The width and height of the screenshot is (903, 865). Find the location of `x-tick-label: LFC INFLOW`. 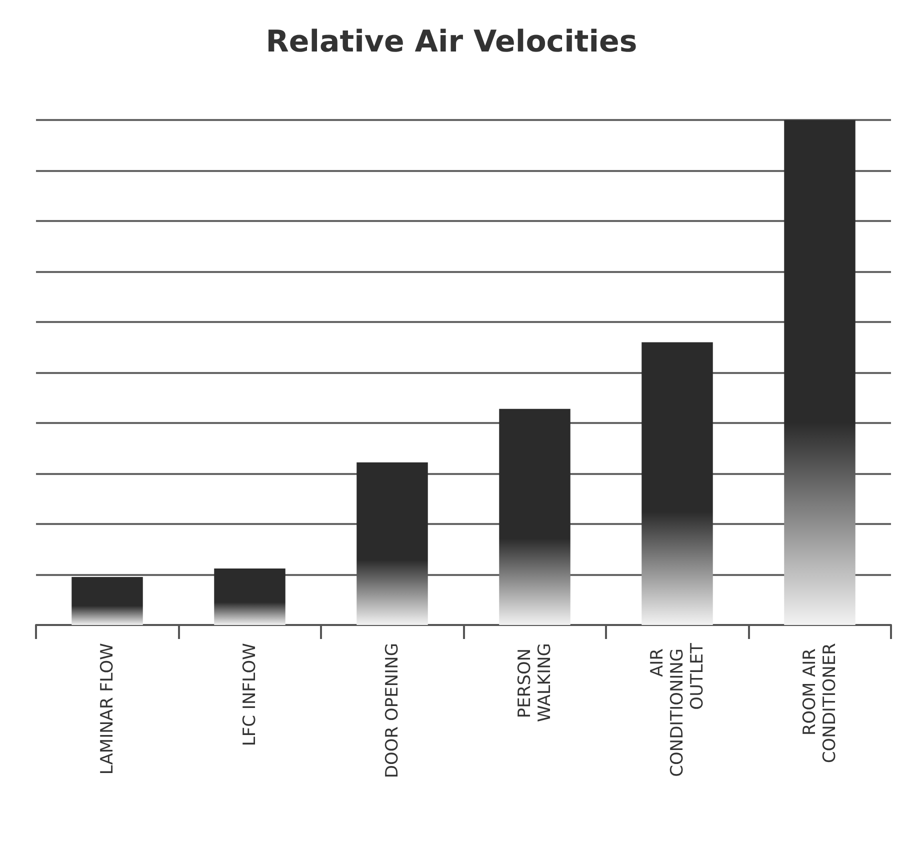

x-tick-label: LFC INFLOW is located at coordinates (250, 694).